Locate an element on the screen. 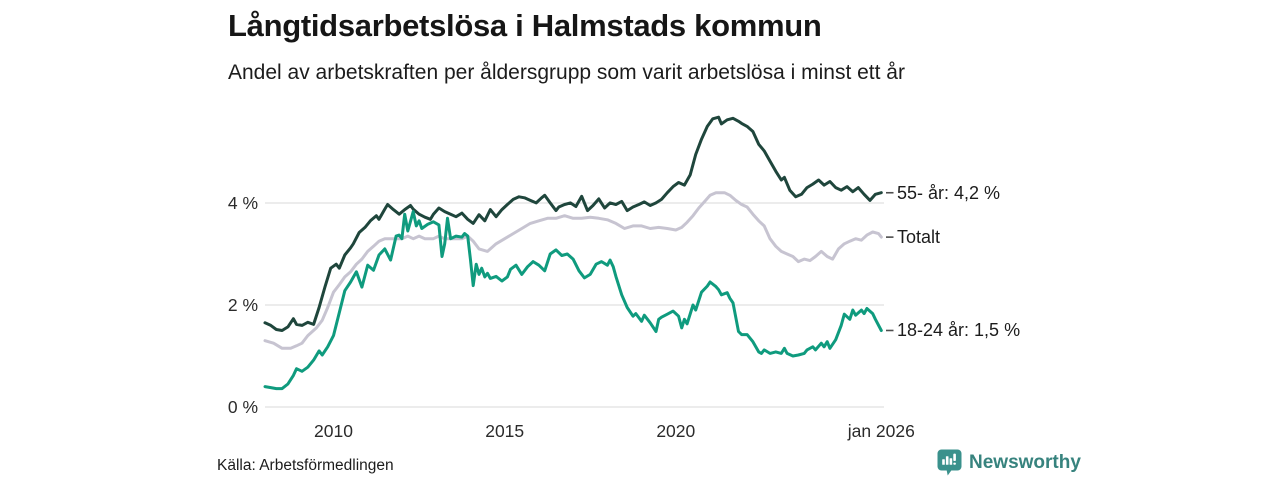 This screenshot has width=1280, height=480. y-axis-label: 2 % is located at coordinates (242, 304).